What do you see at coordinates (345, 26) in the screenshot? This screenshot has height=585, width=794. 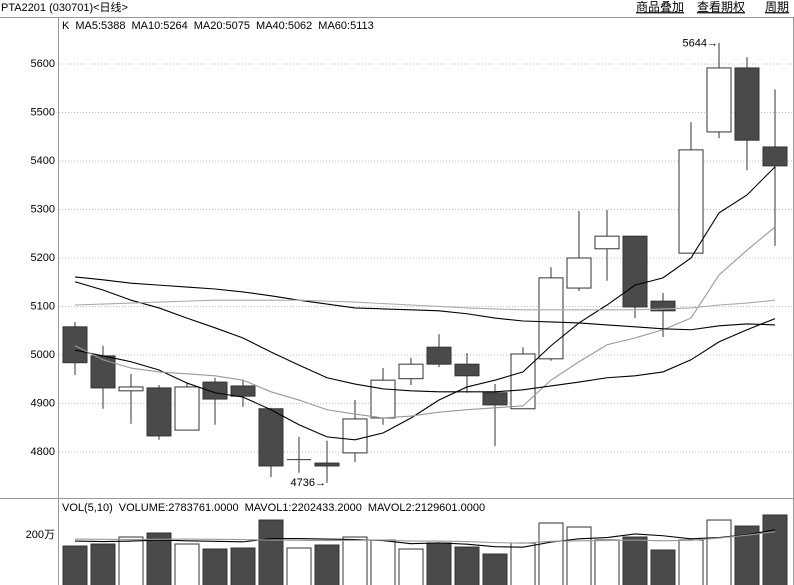 I see `legend-label: MA60:5113` at bounding box center [345, 26].